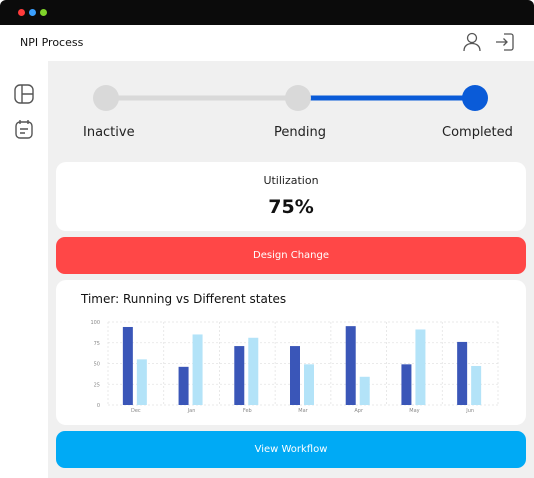 The height and width of the screenshot is (478, 534). Describe the element at coordinates (291, 449) in the screenshot. I see `view-workflow-button: View Workflow` at that location.